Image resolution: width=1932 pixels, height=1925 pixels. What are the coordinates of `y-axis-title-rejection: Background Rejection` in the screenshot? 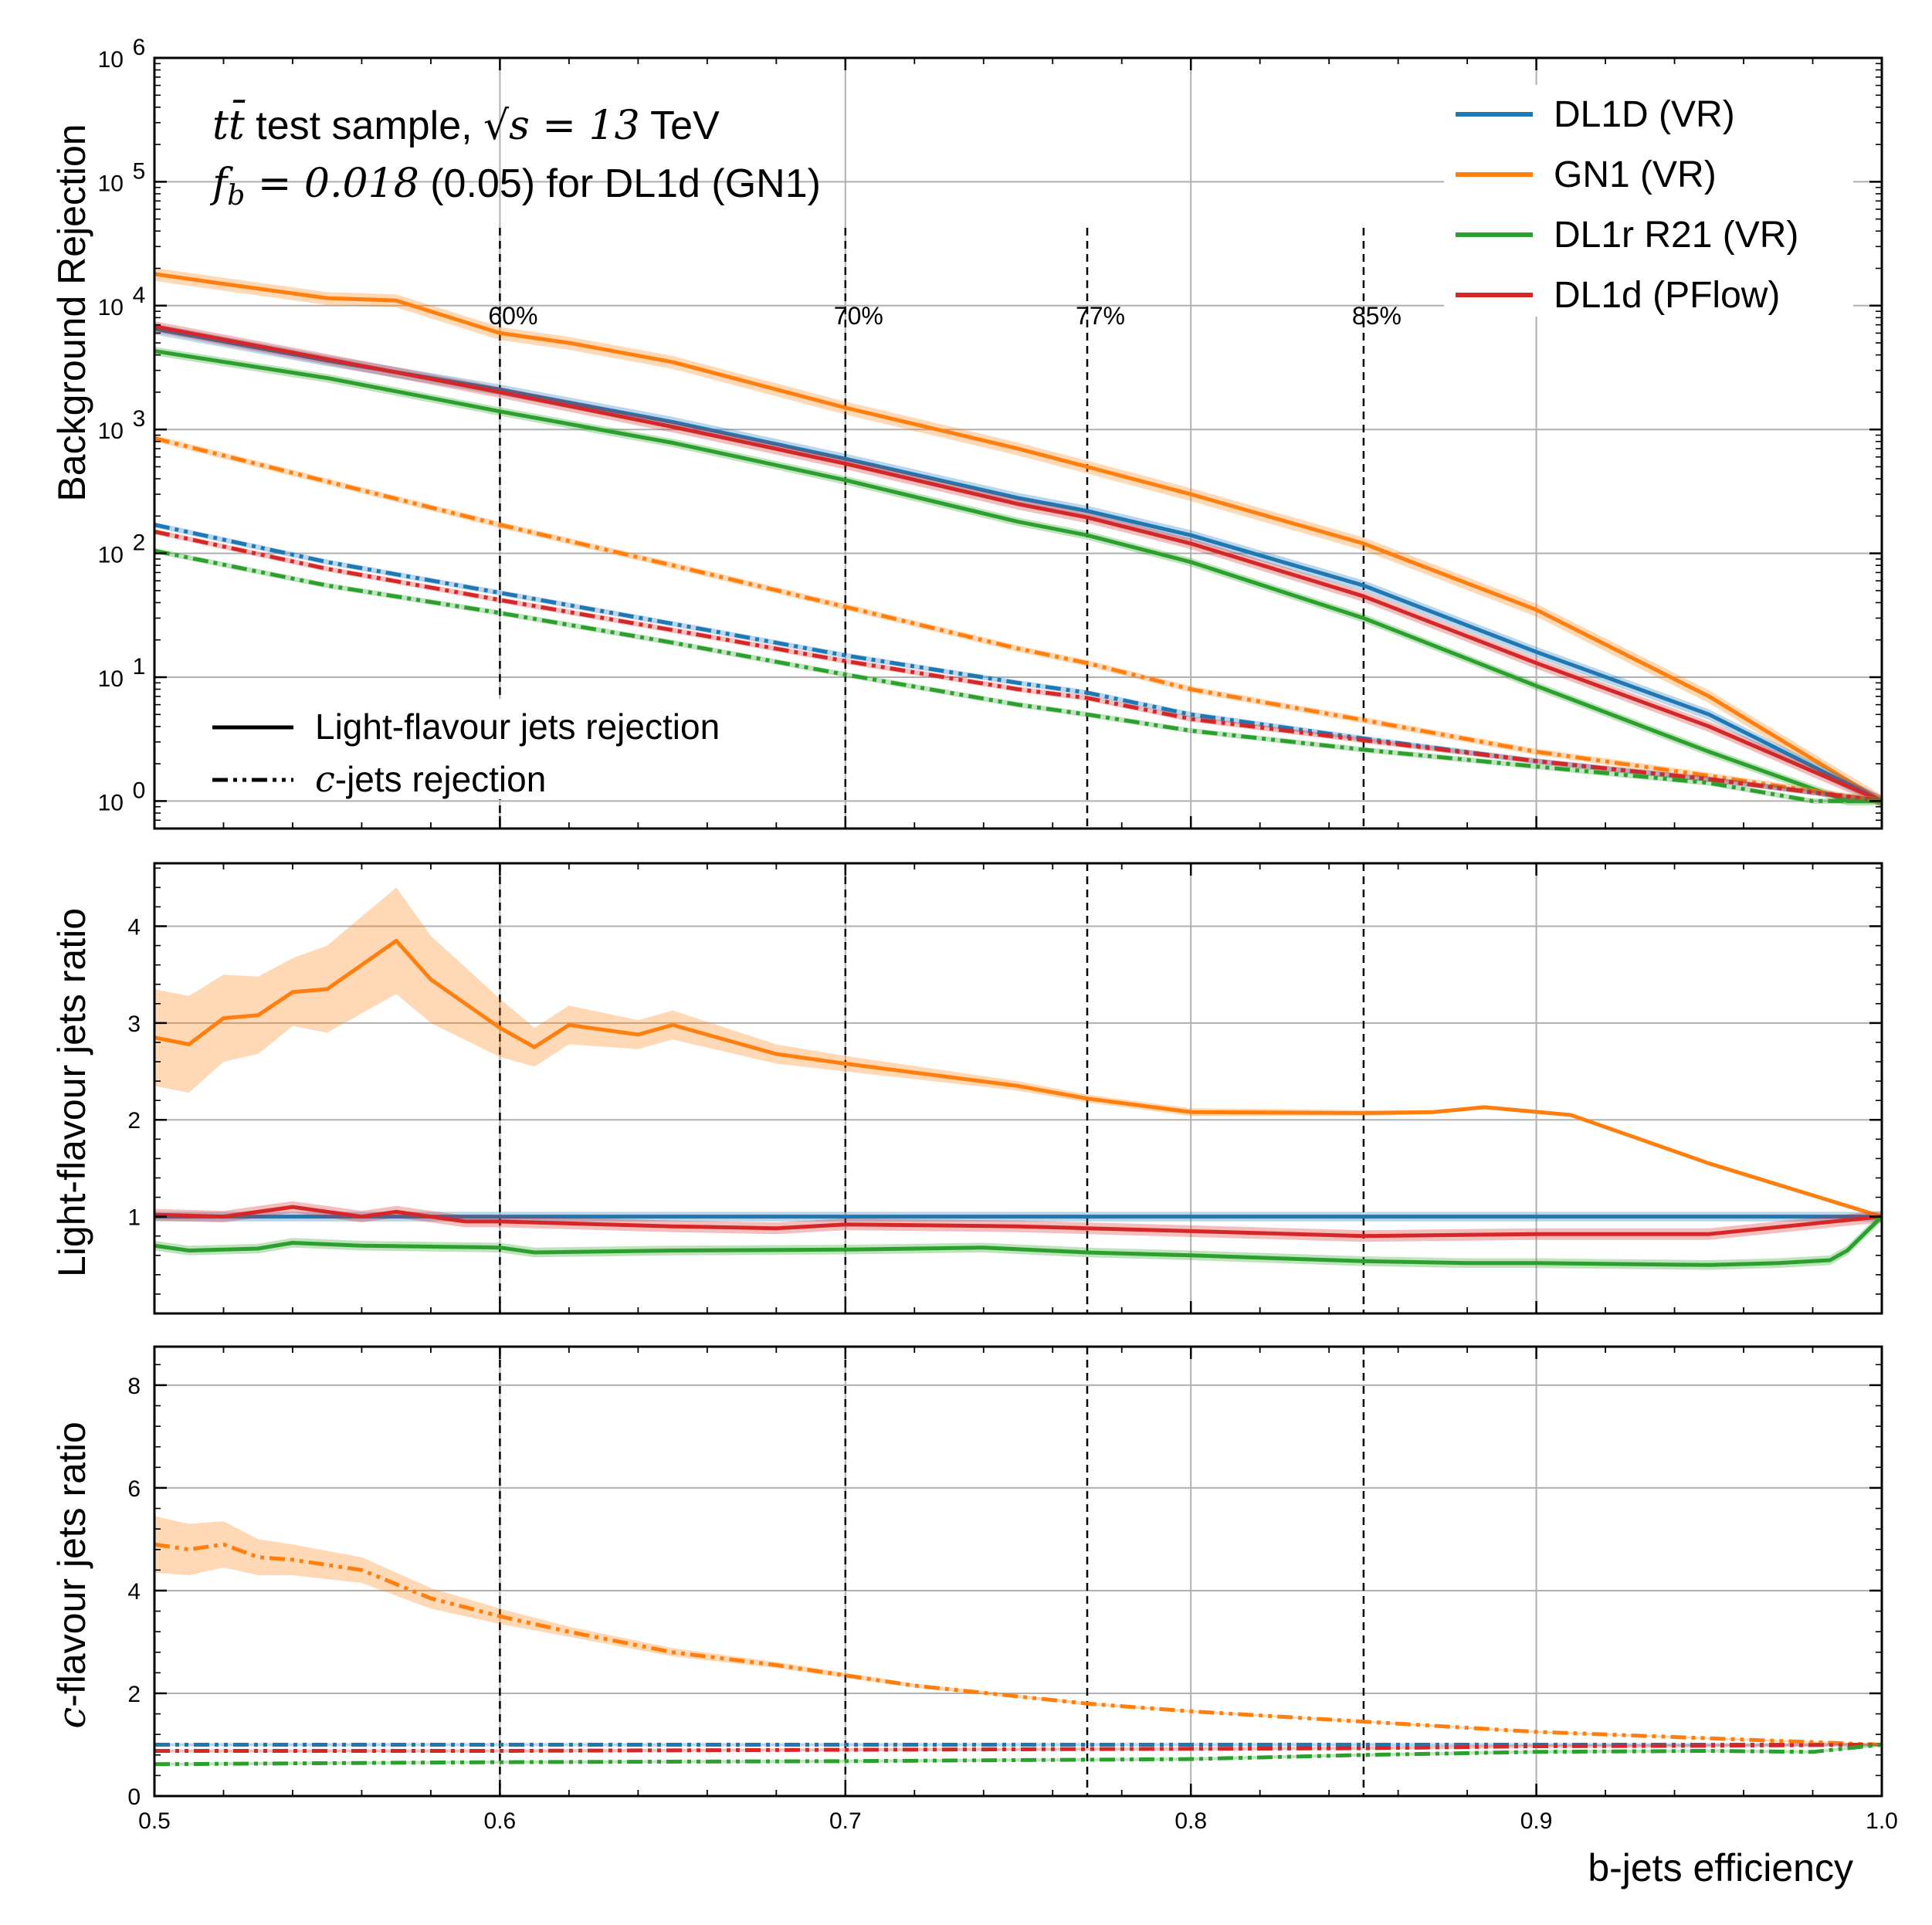 It's located at (71, 312).